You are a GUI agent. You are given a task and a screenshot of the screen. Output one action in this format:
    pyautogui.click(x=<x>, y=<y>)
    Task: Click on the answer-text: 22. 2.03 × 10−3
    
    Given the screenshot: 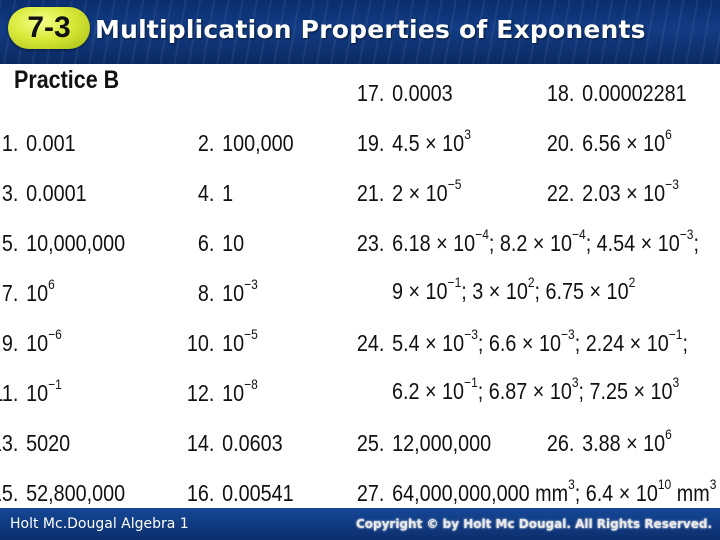 What is the action you would take?
    pyautogui.click(x=609, y=192)
    